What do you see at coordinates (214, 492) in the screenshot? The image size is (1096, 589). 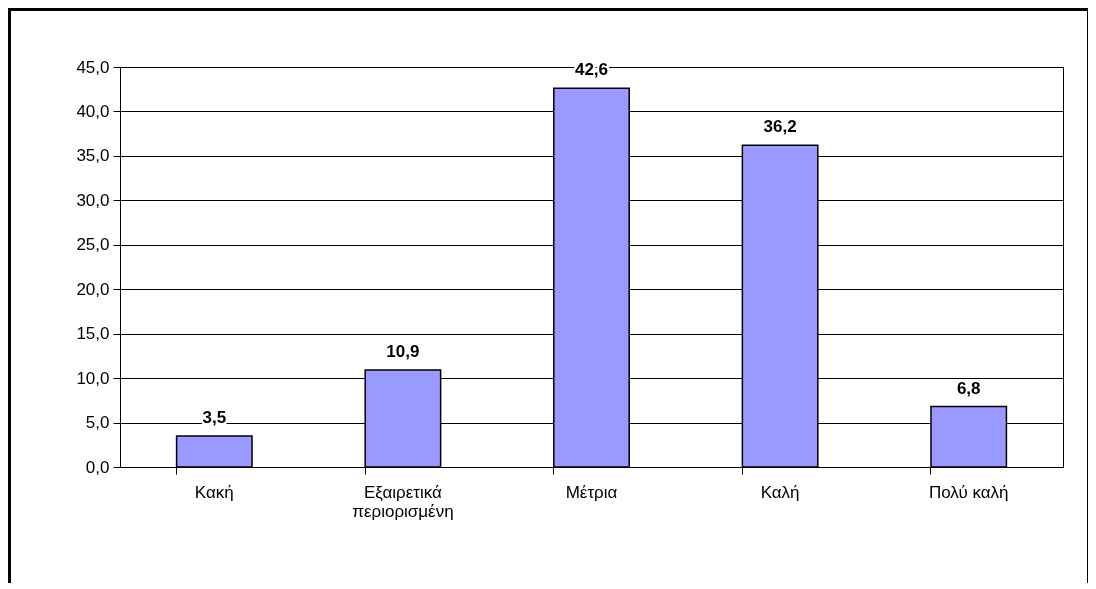 I see `x-tick-label: Κακή` at bounding box center [214, 492].